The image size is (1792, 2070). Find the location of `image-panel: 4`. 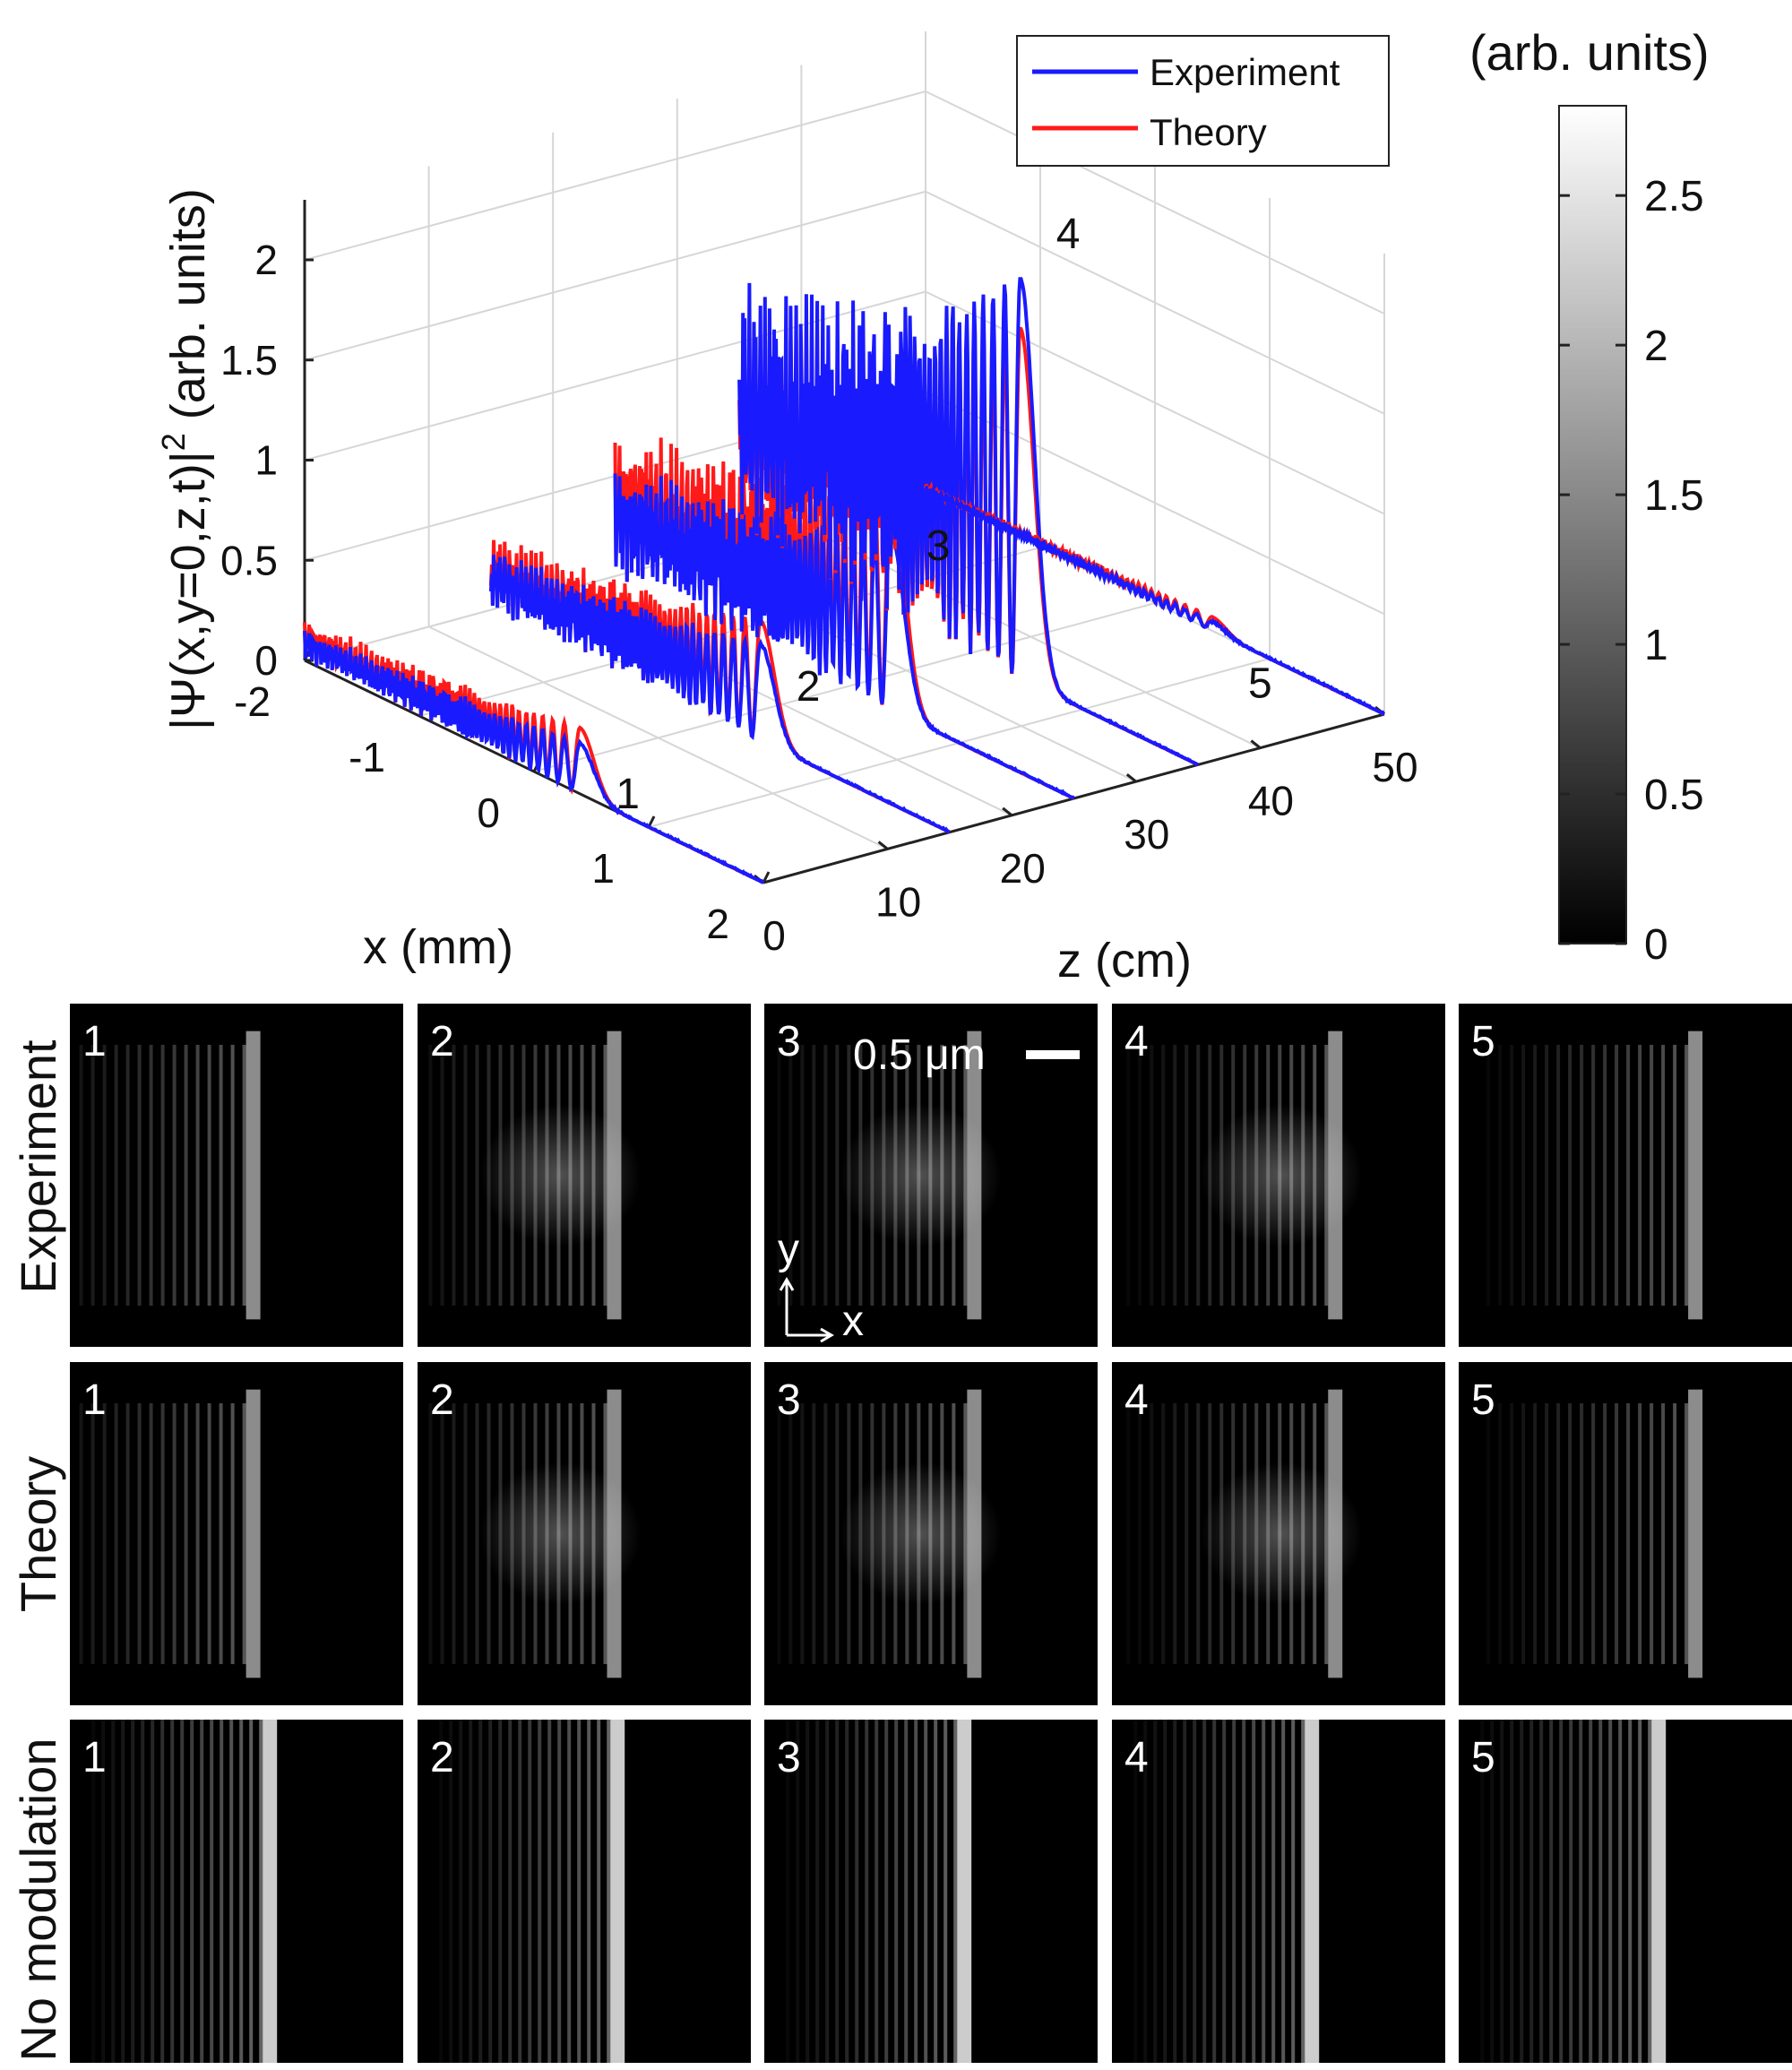

image-panel: 4 is located at coordinates (1279, 1175).